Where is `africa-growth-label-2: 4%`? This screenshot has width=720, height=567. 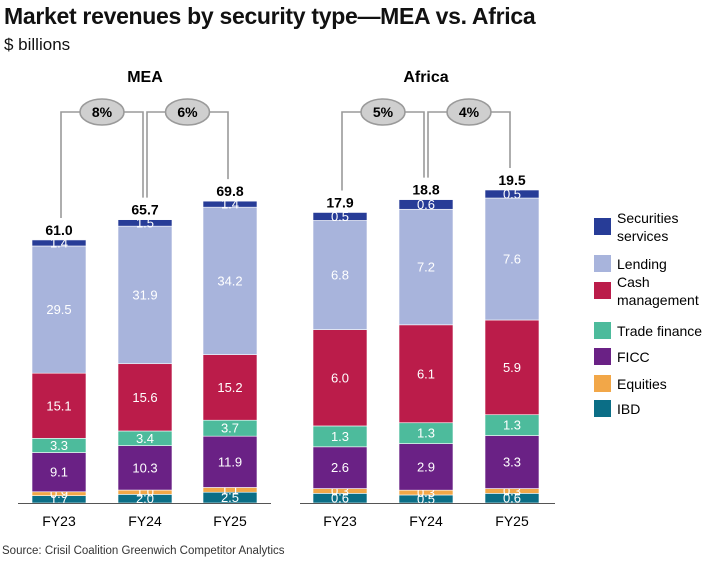
africa-growth-label-2: 4% is located at coordinates (469, 112).